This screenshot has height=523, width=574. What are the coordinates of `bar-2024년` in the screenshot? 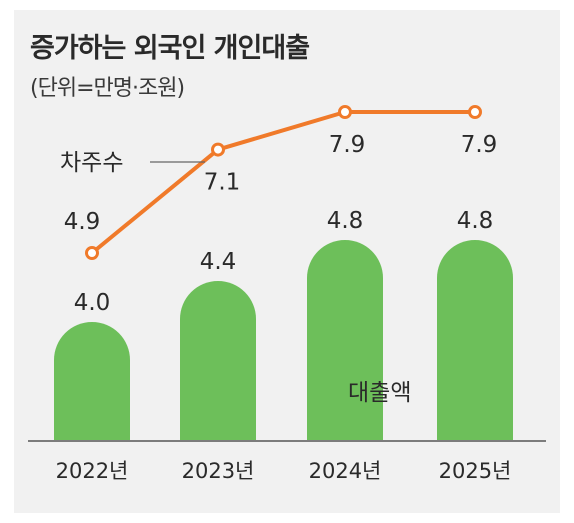 It's located at (345, 340).